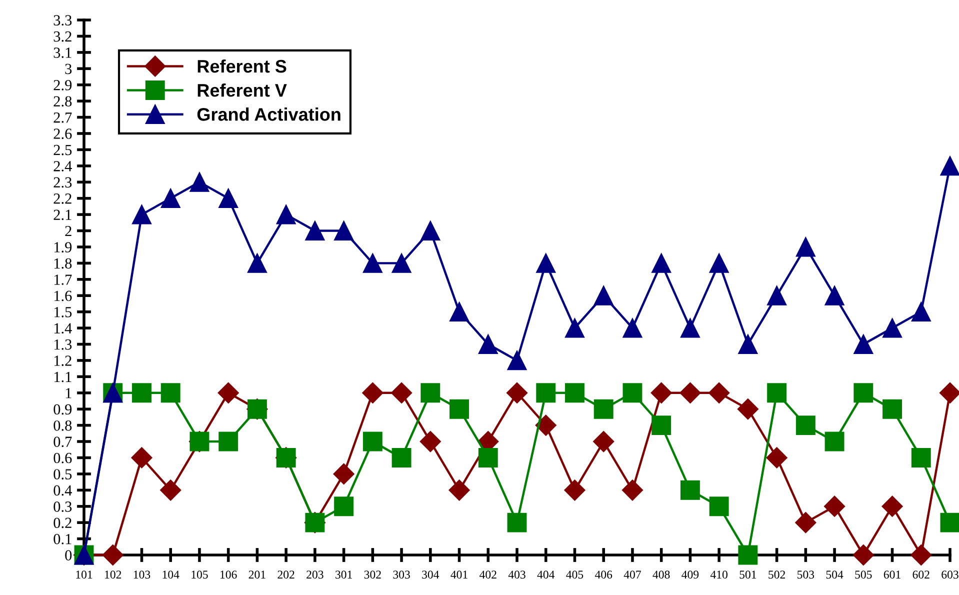 Image resolution: width=959 pixels, height=595 pixels. What do you see at coordinates (921, 574) in the screenshot?
I see `x-tick-label: 602` at bounding box center [921, 574].